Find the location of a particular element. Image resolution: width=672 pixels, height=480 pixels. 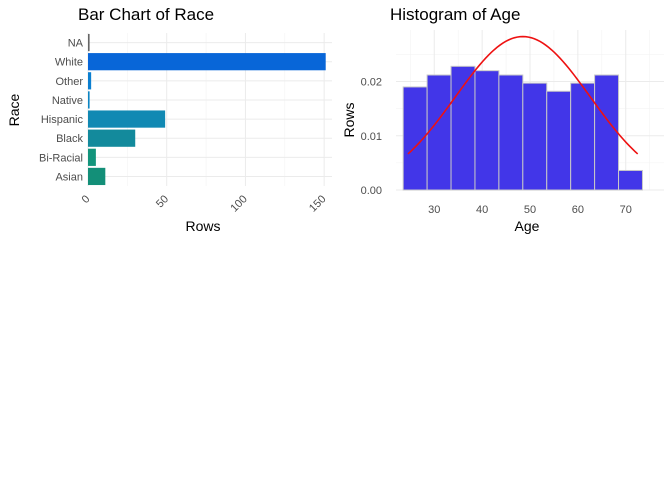

bar-other is located at coordinates (90, 81).